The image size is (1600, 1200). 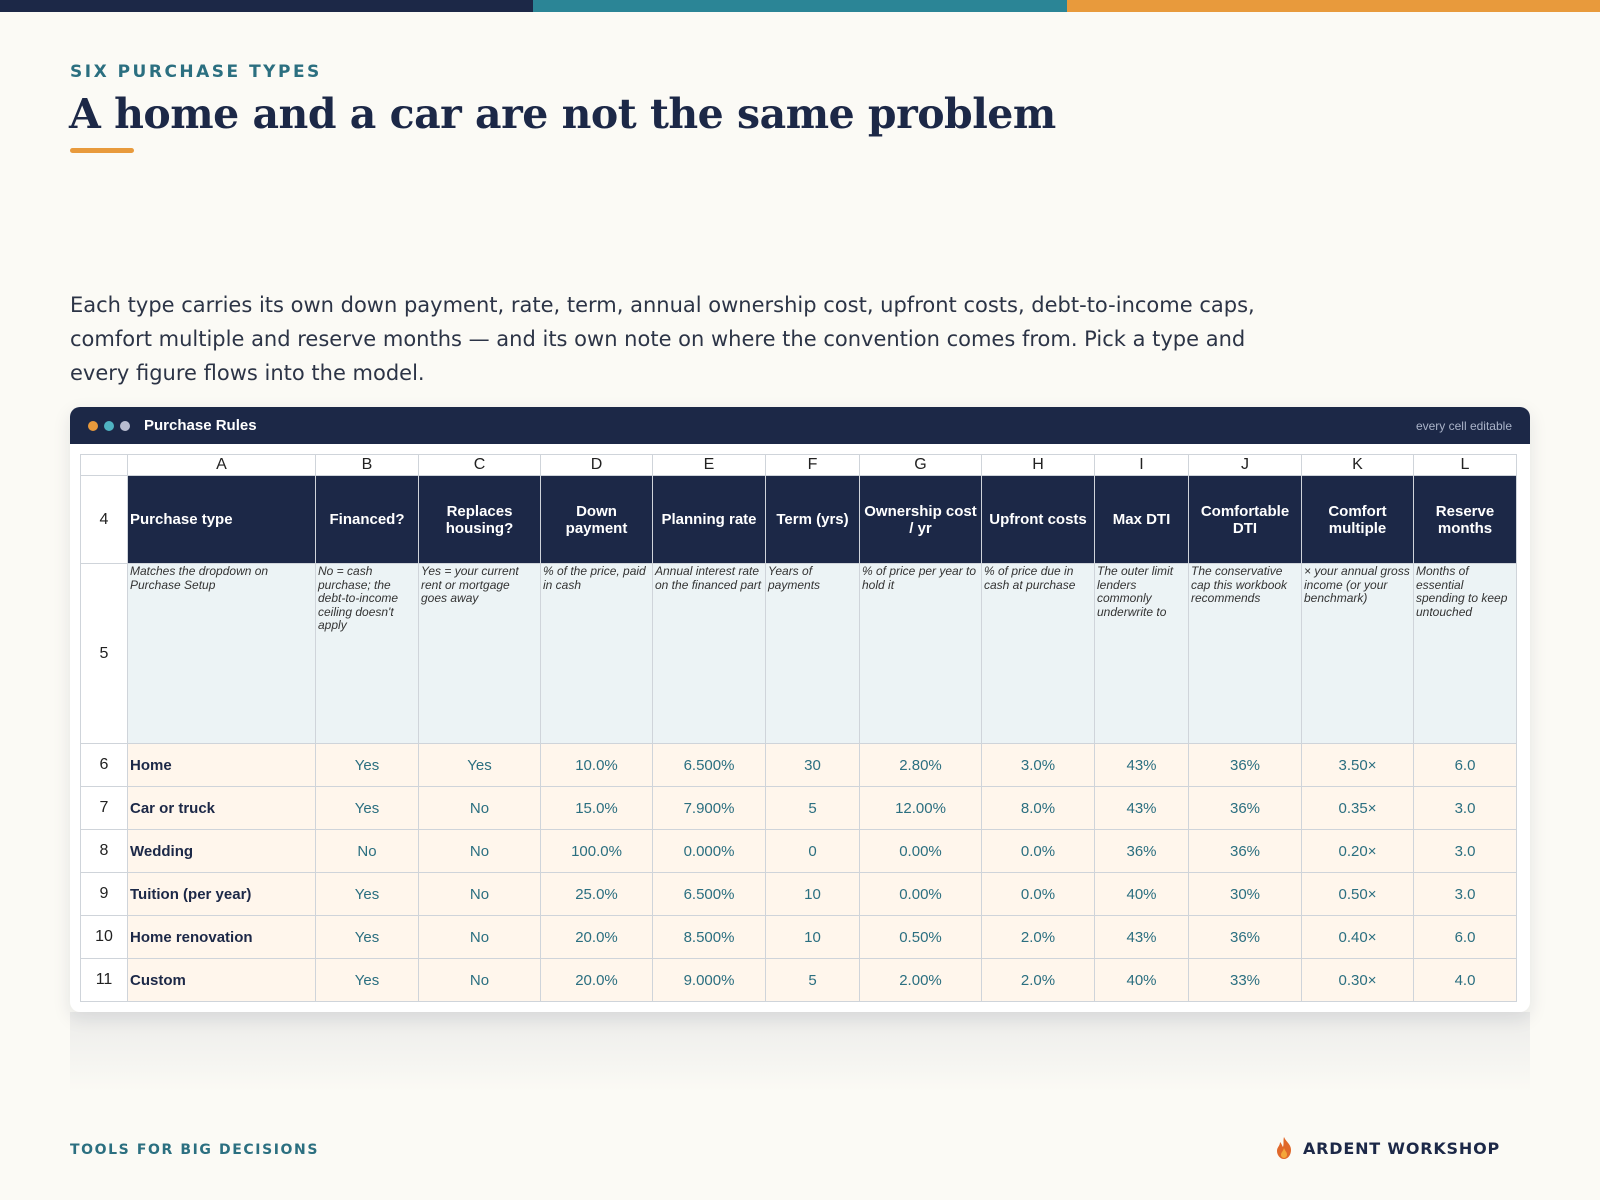 What do you see at coordinates (1357, 894) in the screenshot?
I see `value-cell: 0.50×` at bounding box center [1357, 894].